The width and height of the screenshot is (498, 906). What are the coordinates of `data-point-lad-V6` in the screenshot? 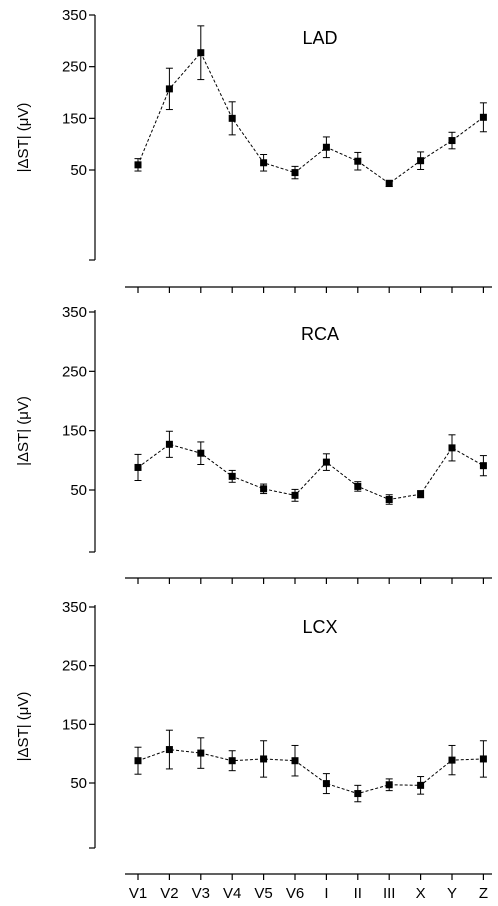 It's located at (295, 173).